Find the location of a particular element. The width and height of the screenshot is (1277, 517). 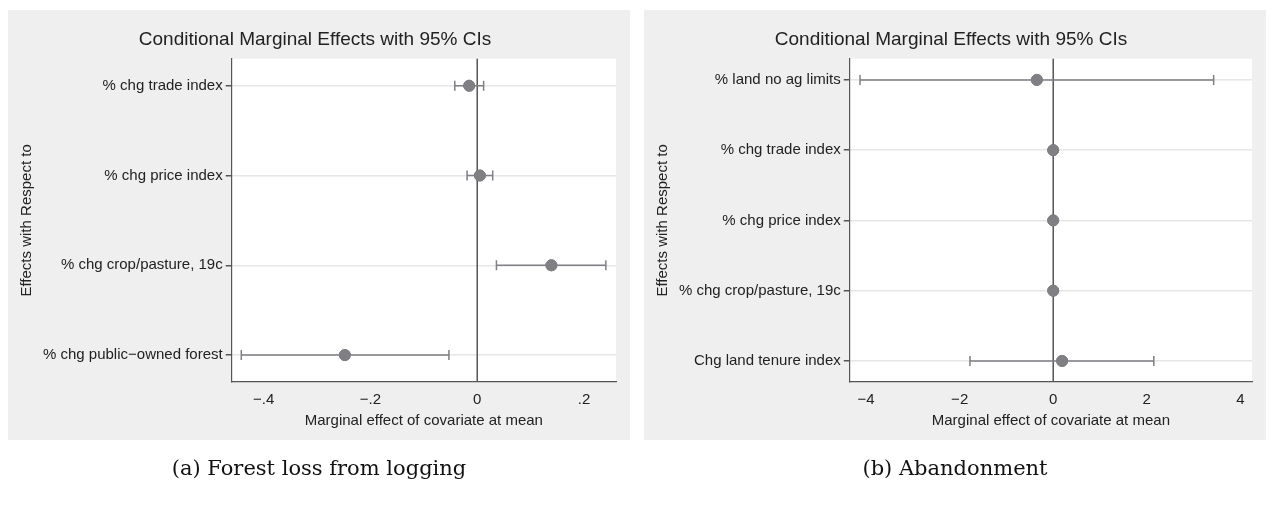

y-tick-label: Chg land tenure index is located at coordinates (767, 360).